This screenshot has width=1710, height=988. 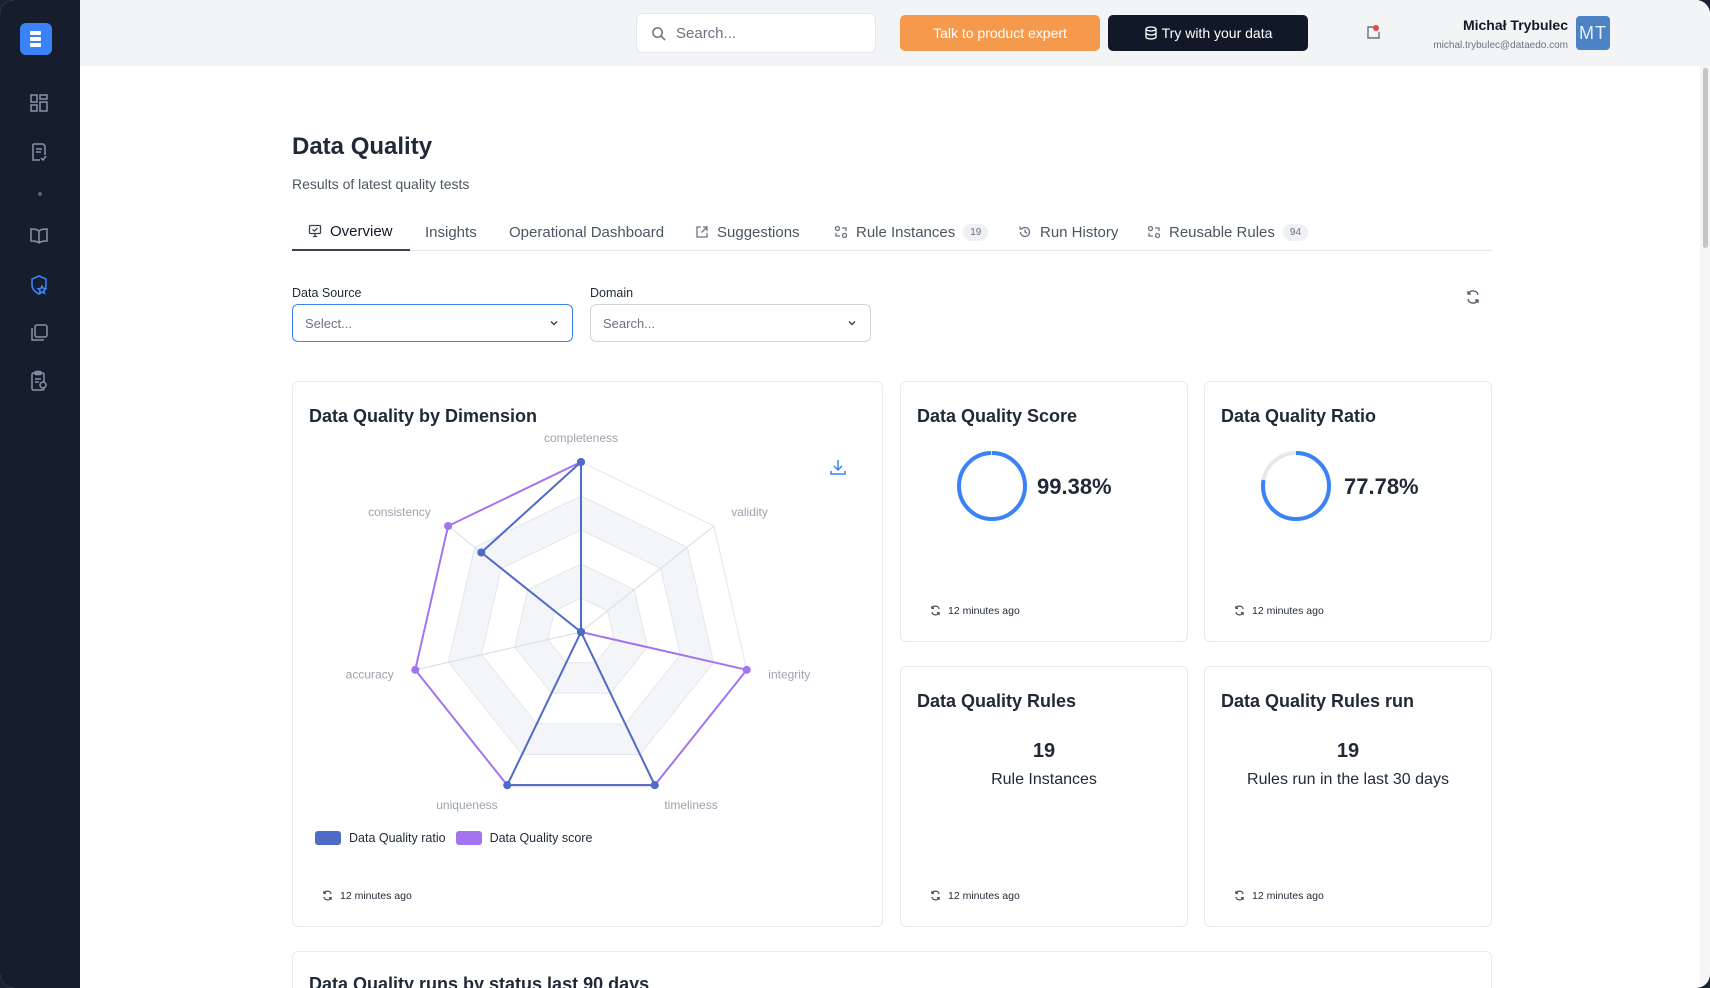 I want to click on tab-operational-dashboard: Operational Dashboard, so click(x=586, y=232).